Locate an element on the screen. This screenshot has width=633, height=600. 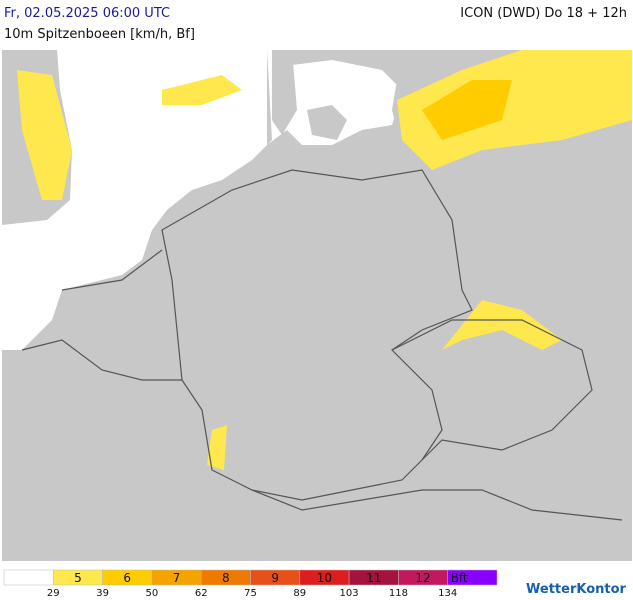
denmark is located at coordinates (284, 92).